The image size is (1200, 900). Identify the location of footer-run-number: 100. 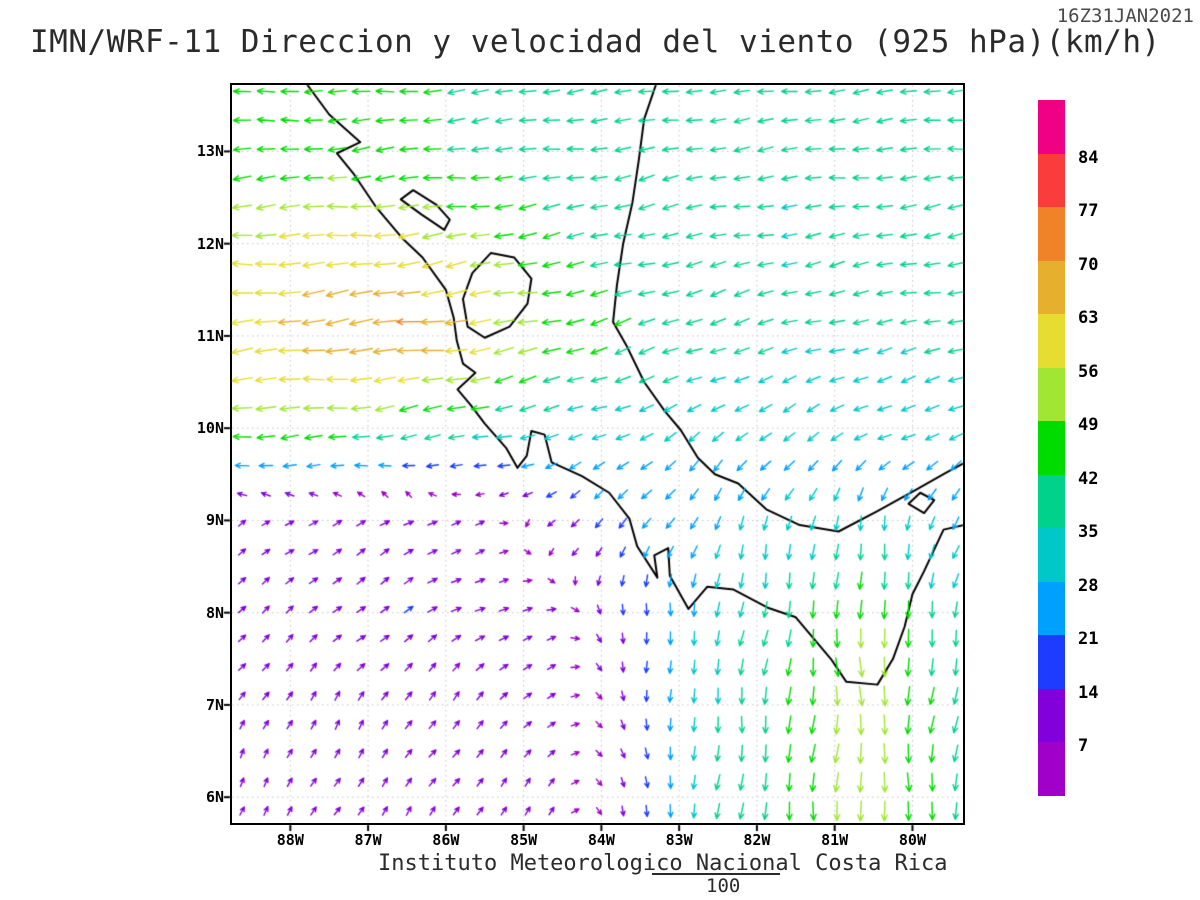
(723, 886).